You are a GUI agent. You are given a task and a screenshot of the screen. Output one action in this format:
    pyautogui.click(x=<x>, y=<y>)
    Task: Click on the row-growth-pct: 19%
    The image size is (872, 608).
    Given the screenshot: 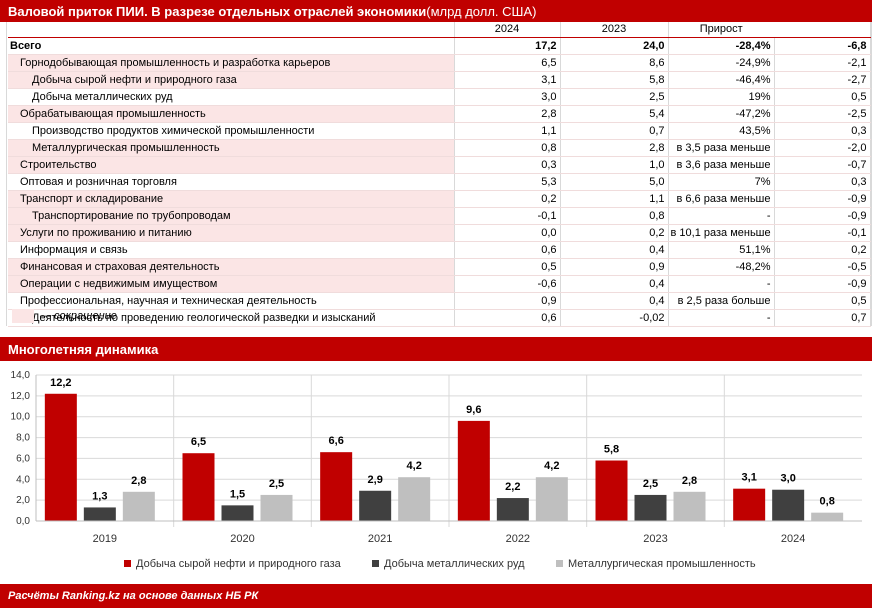 What is the action you would take?
    pyautogui.click(x=721, y=97)
    